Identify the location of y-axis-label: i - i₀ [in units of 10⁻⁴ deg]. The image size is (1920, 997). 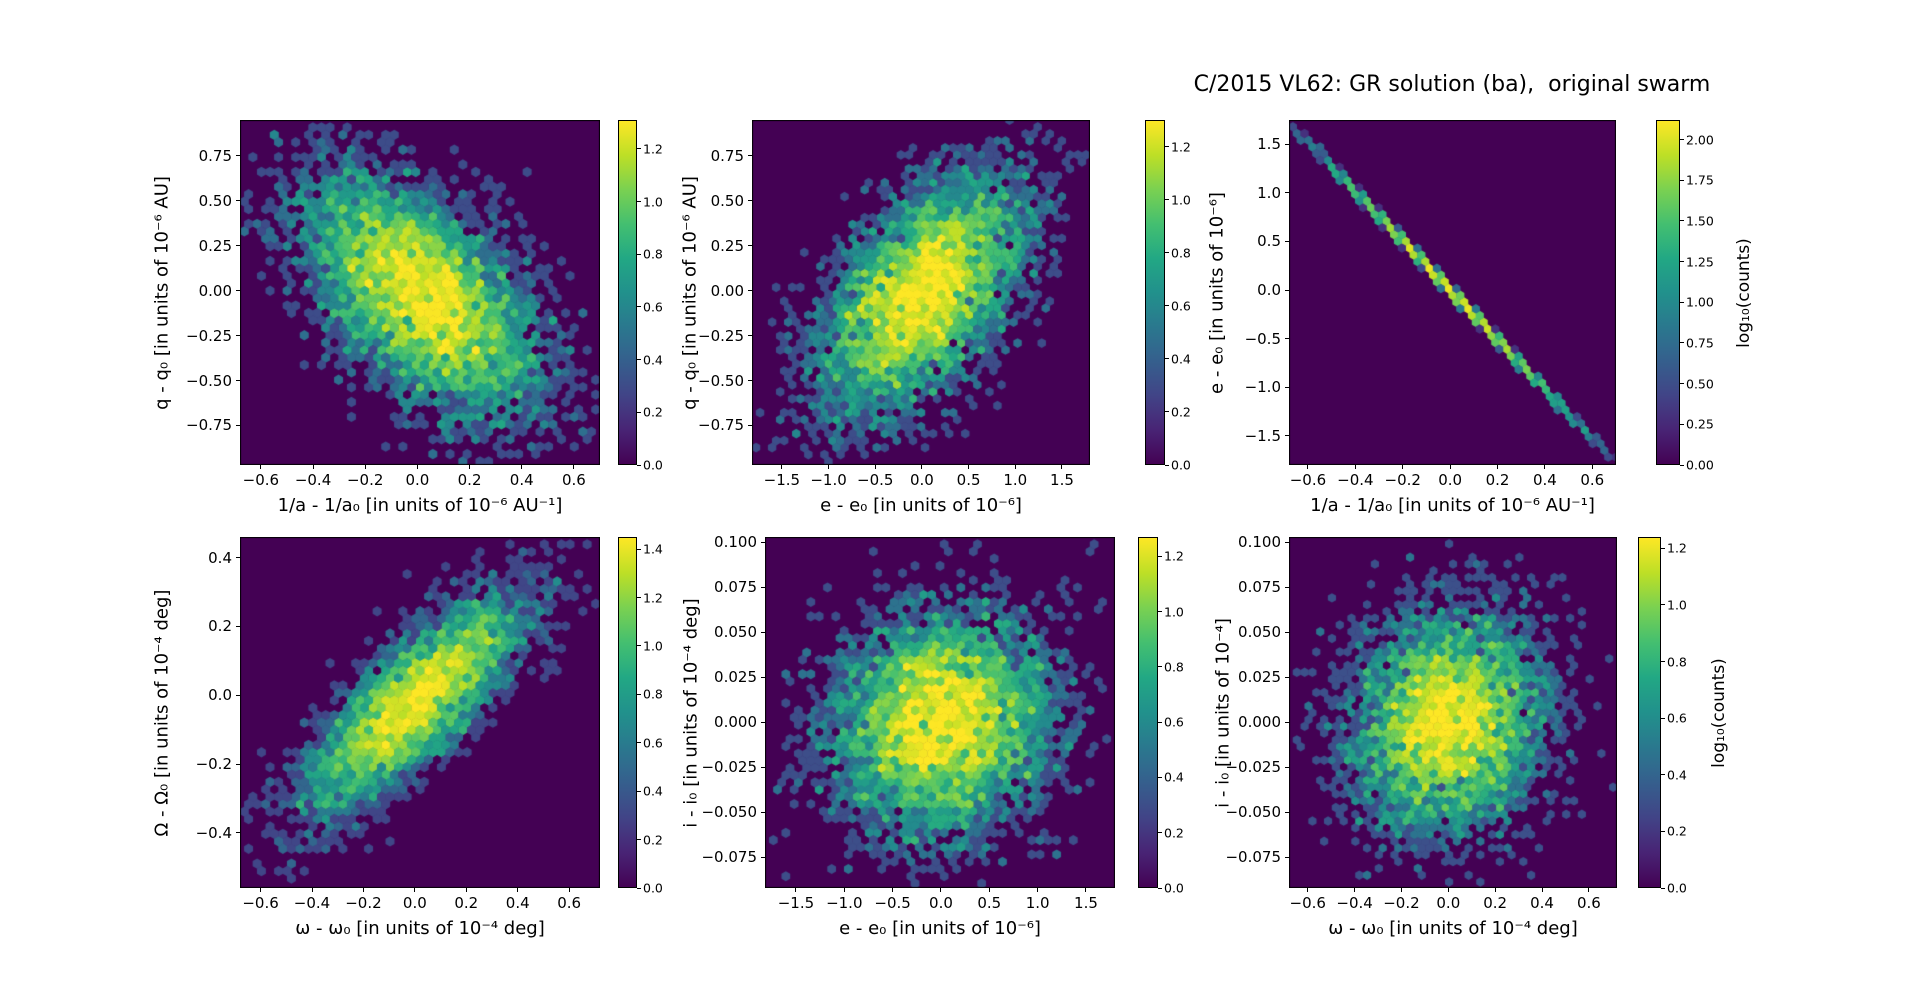
(691, 712).